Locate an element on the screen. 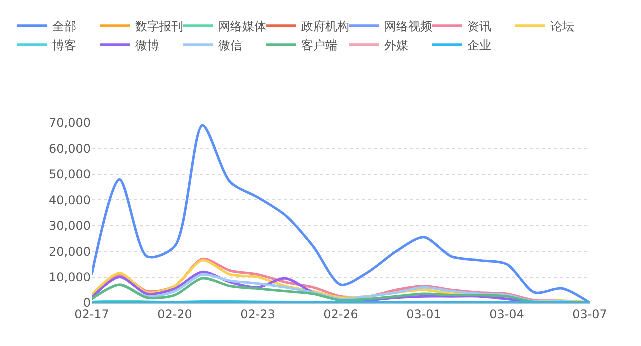 This screenshot has width=641, height=346. legend-label: 资讯 is located at coordinates (479, 27).